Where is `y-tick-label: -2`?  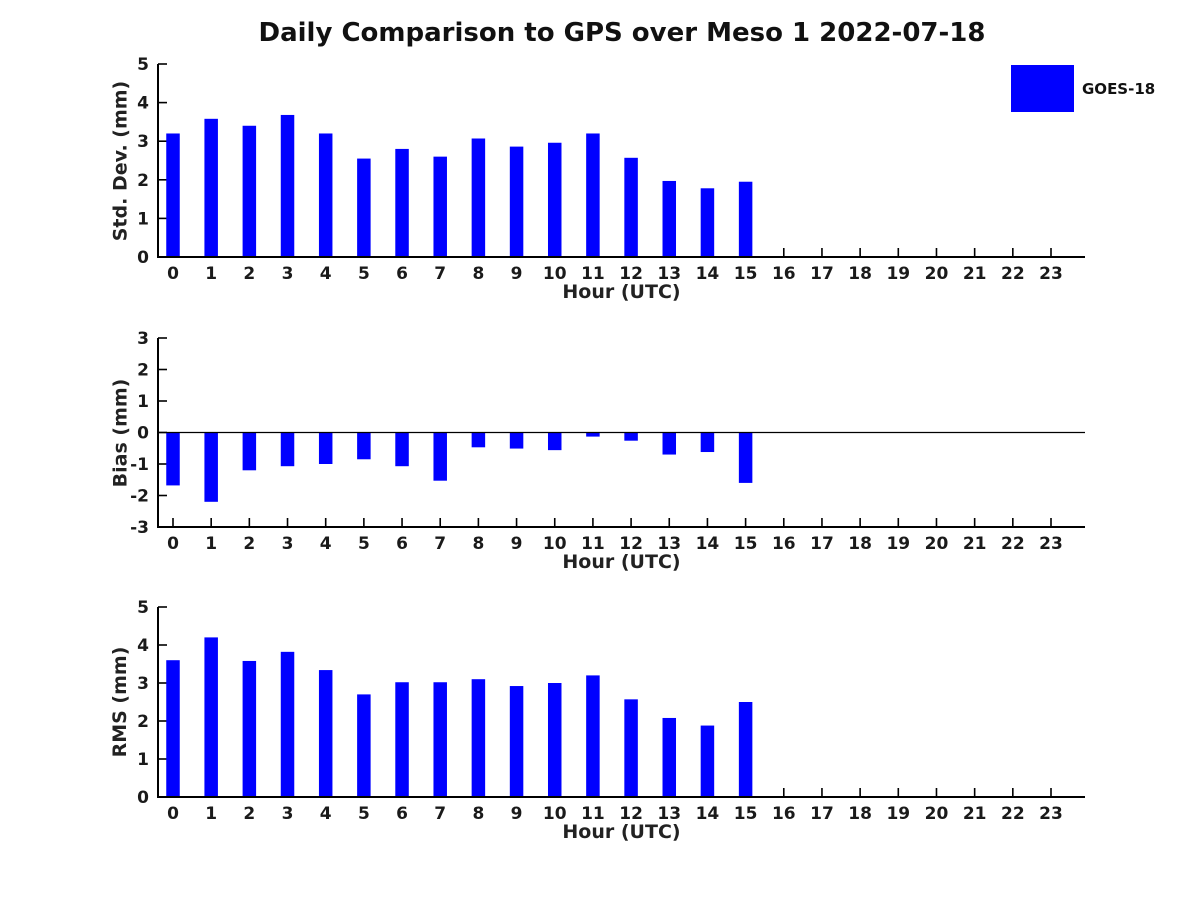
y-tick-label: -2 is located at coordinates (139, 497).